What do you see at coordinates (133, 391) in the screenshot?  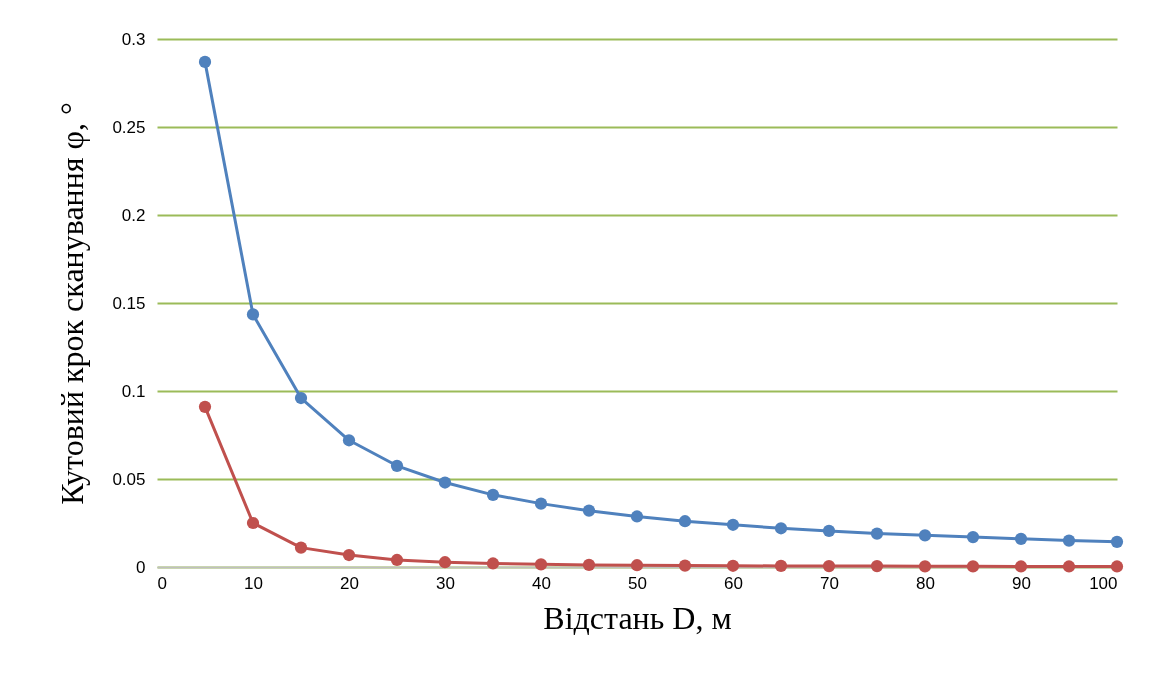 I see `y-tick-label: 0.1` at bounding box center [133, 391].